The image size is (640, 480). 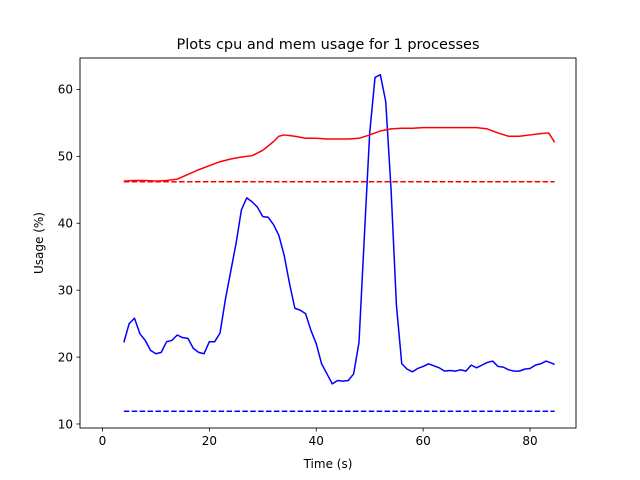 I want to click on y-tick-label: 30, so click(x=65, y=290).